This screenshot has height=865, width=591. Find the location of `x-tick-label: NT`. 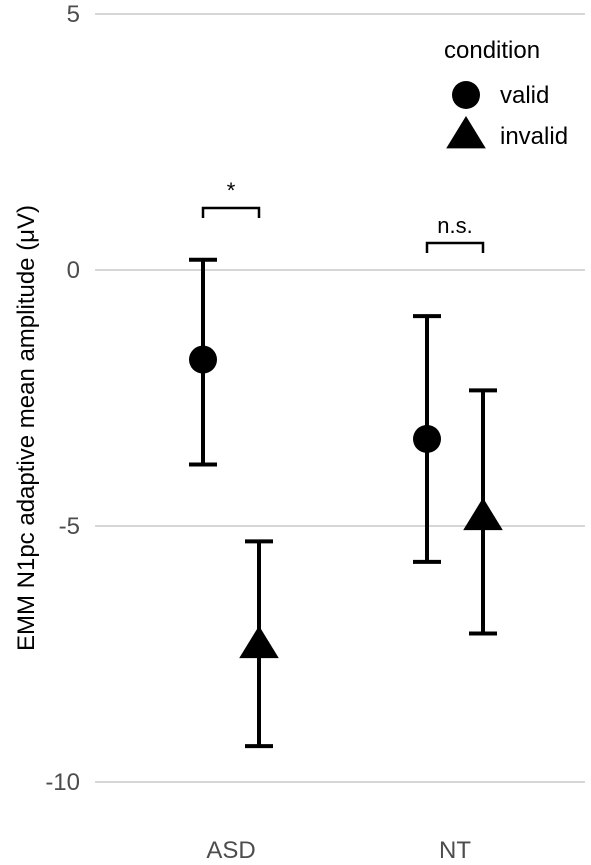

x-tick-label: NT is located at coordinates (455, 850).